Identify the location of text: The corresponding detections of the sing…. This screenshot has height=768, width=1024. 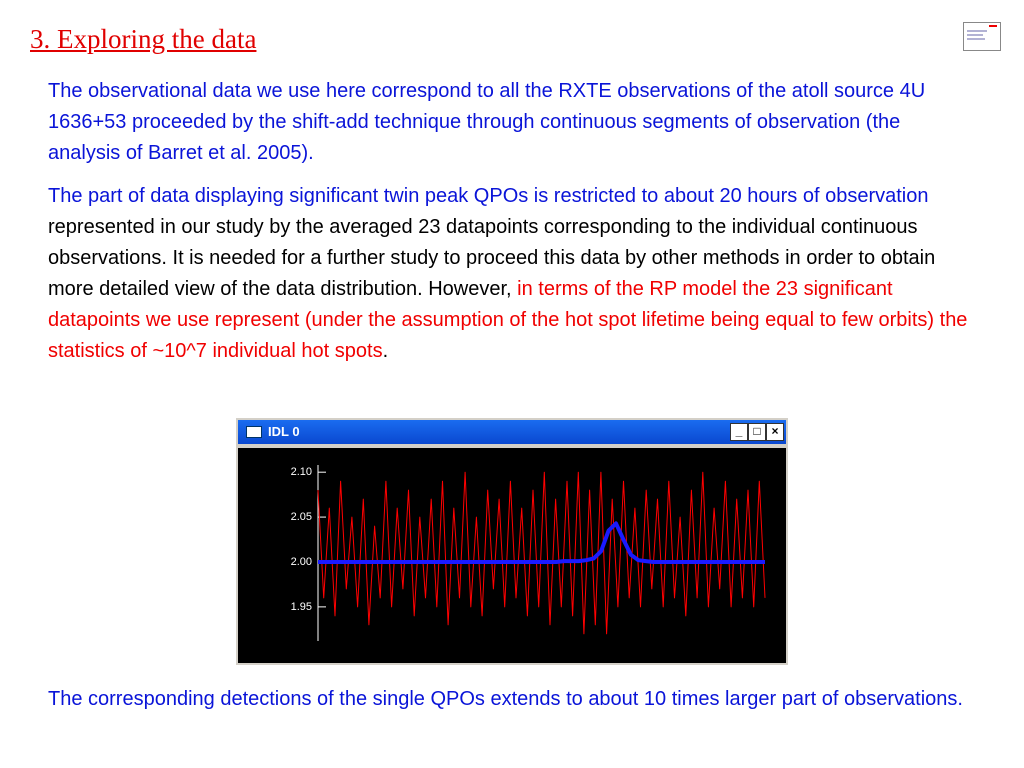
(505, 699).